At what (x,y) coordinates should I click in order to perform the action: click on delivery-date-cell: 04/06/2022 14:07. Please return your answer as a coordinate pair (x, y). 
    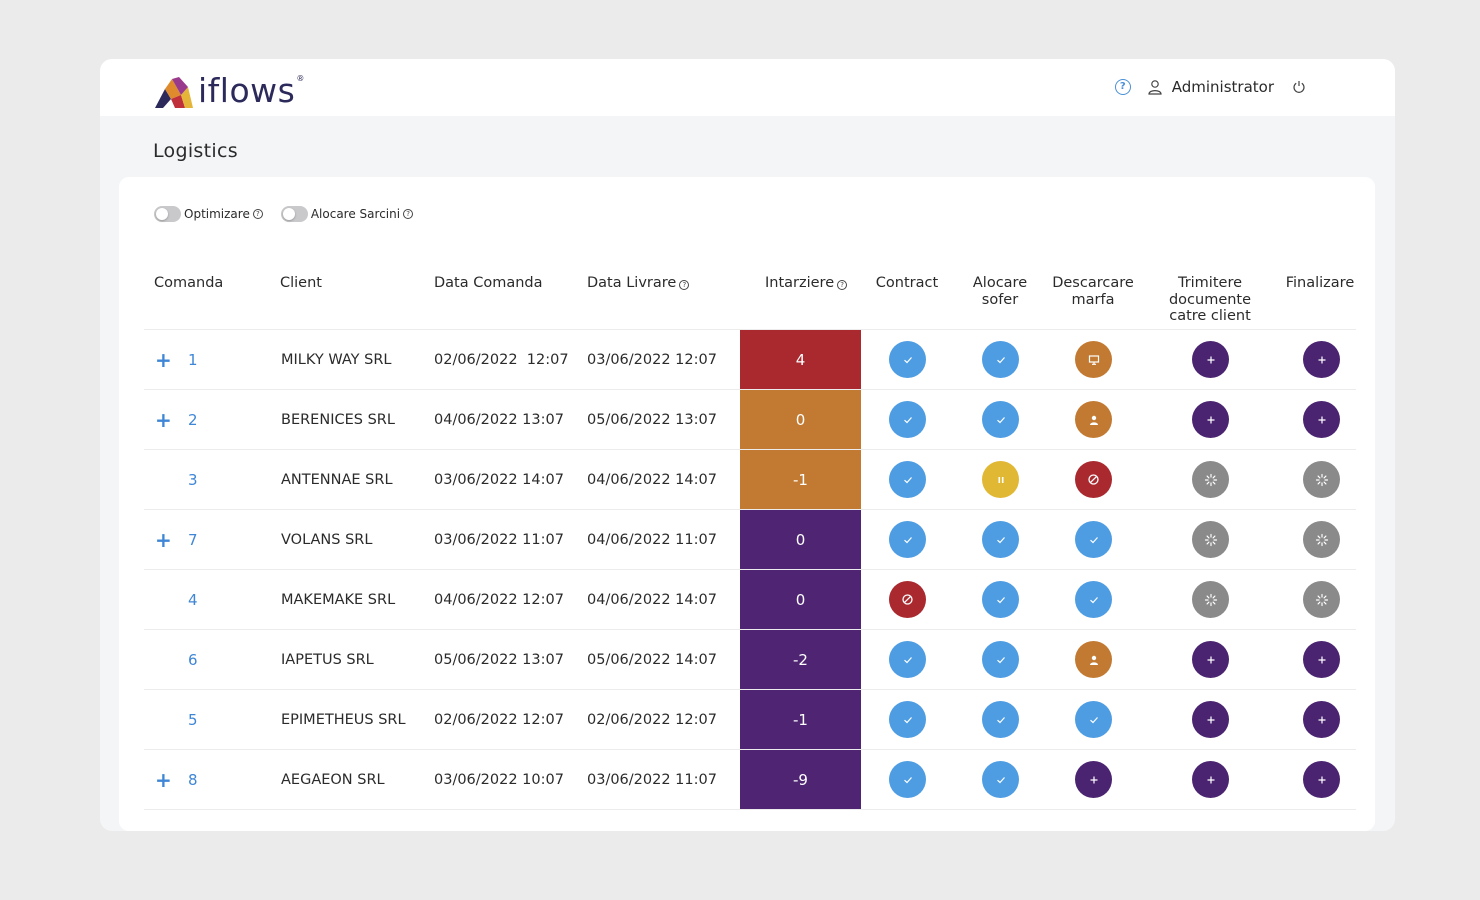
    Looking at the image, I should click on (652, 479).